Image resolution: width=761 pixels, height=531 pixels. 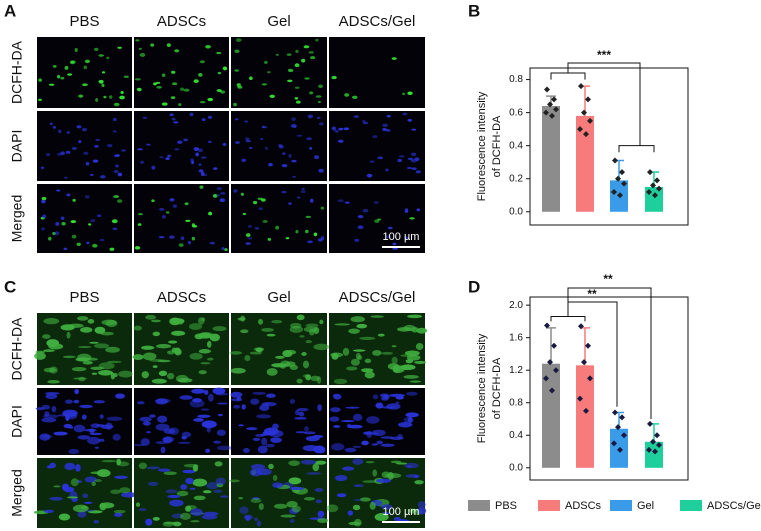 What do you see at coordinates (84, 218) in the screenshot?
I see `micrograph-bg` at bounding box center [84, 218].